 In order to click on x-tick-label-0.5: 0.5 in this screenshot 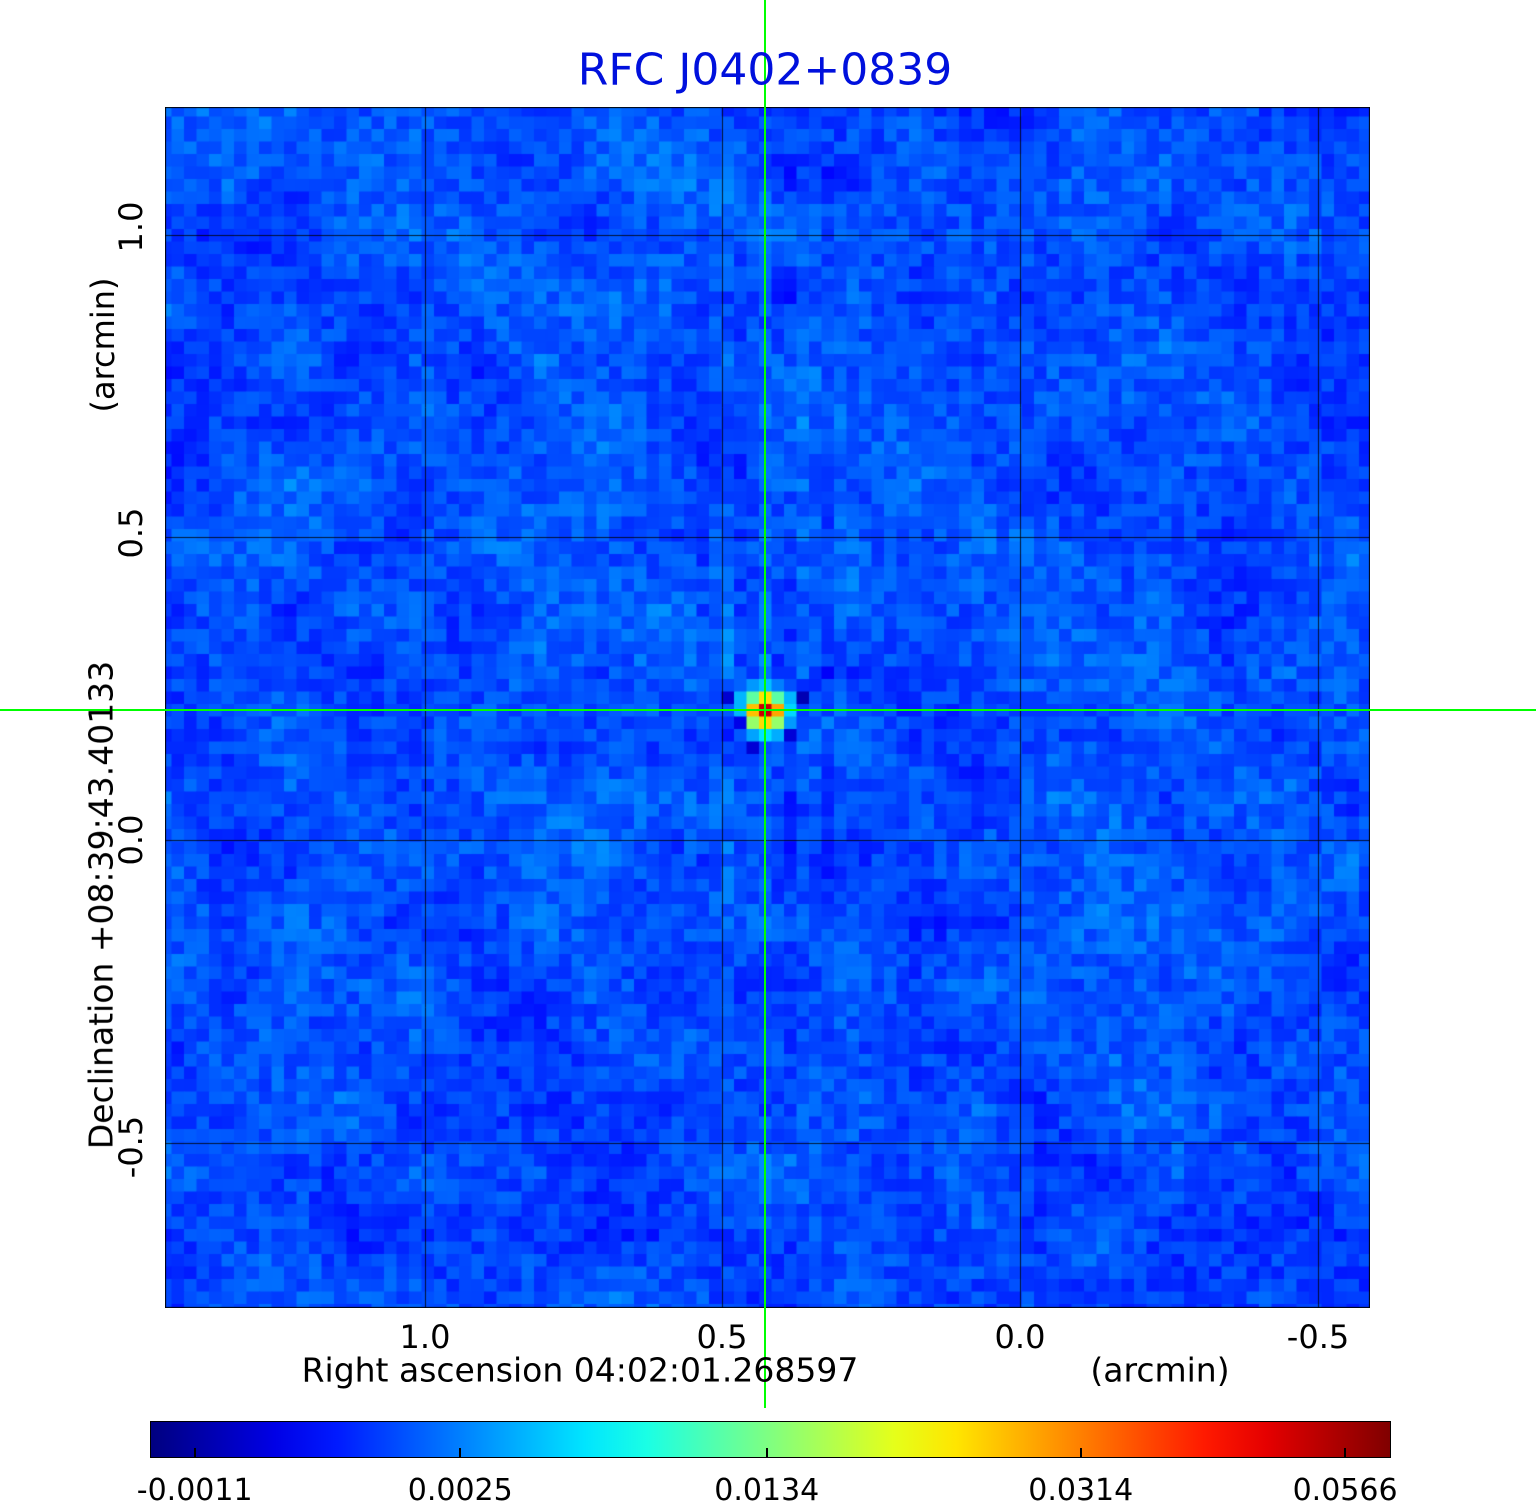, I will do `click(722, 1337)`.